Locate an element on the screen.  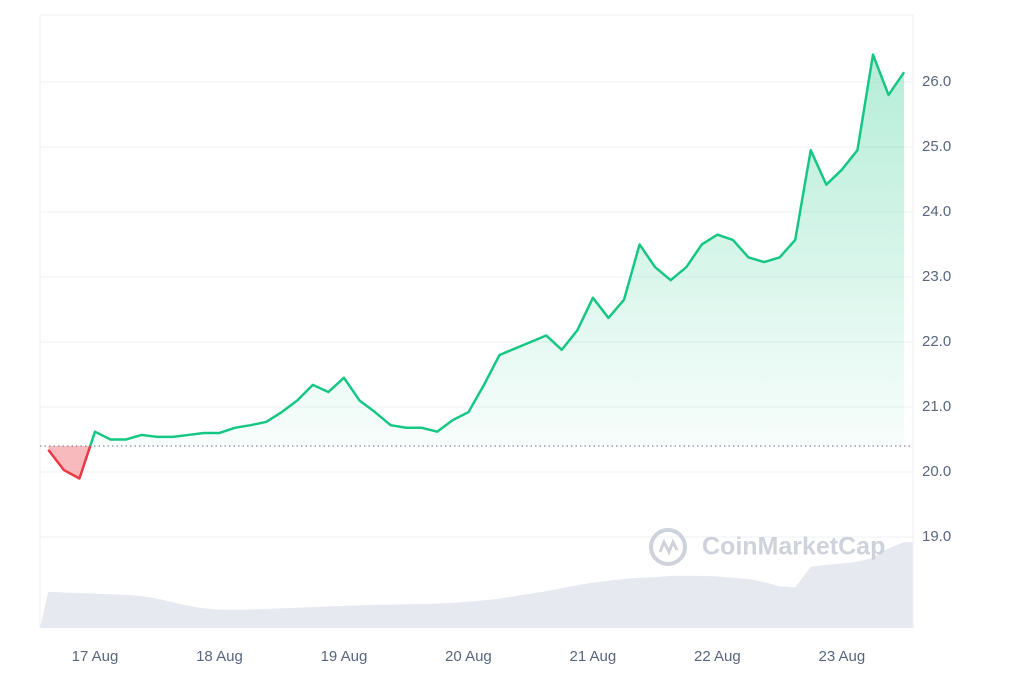
y-tick-label: 22.0 is located at coordinates (936, 341).